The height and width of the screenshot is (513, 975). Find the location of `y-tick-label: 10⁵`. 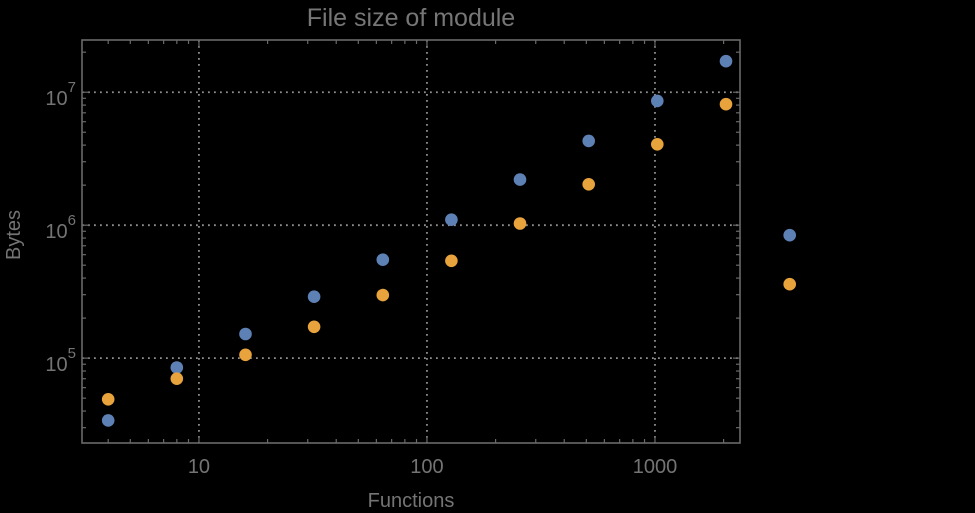

y-tick-label: 10⁵ is located at coordinates (60, 360).